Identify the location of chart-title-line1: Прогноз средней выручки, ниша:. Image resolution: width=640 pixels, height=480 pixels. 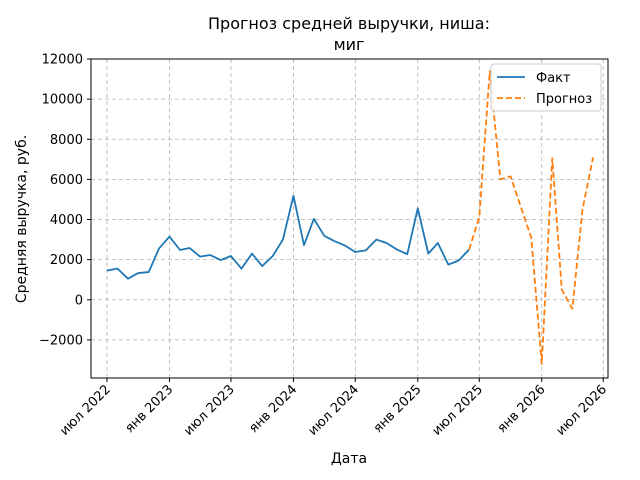
(349, 23).